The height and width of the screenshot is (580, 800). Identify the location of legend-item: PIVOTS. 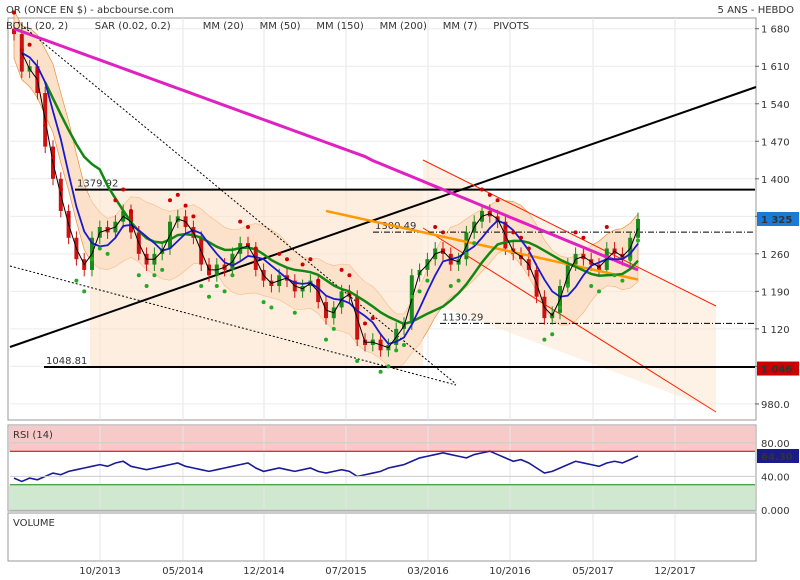
(511, 26).